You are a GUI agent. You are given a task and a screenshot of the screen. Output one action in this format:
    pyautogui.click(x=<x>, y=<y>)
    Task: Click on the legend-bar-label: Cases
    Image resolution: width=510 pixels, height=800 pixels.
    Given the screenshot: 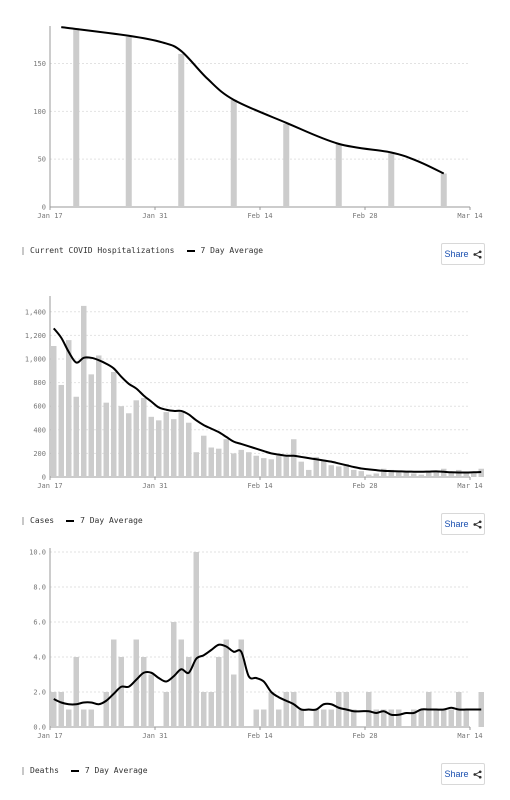 What is the action you would take?
    pyautogui.click(x=42, y=520)
    